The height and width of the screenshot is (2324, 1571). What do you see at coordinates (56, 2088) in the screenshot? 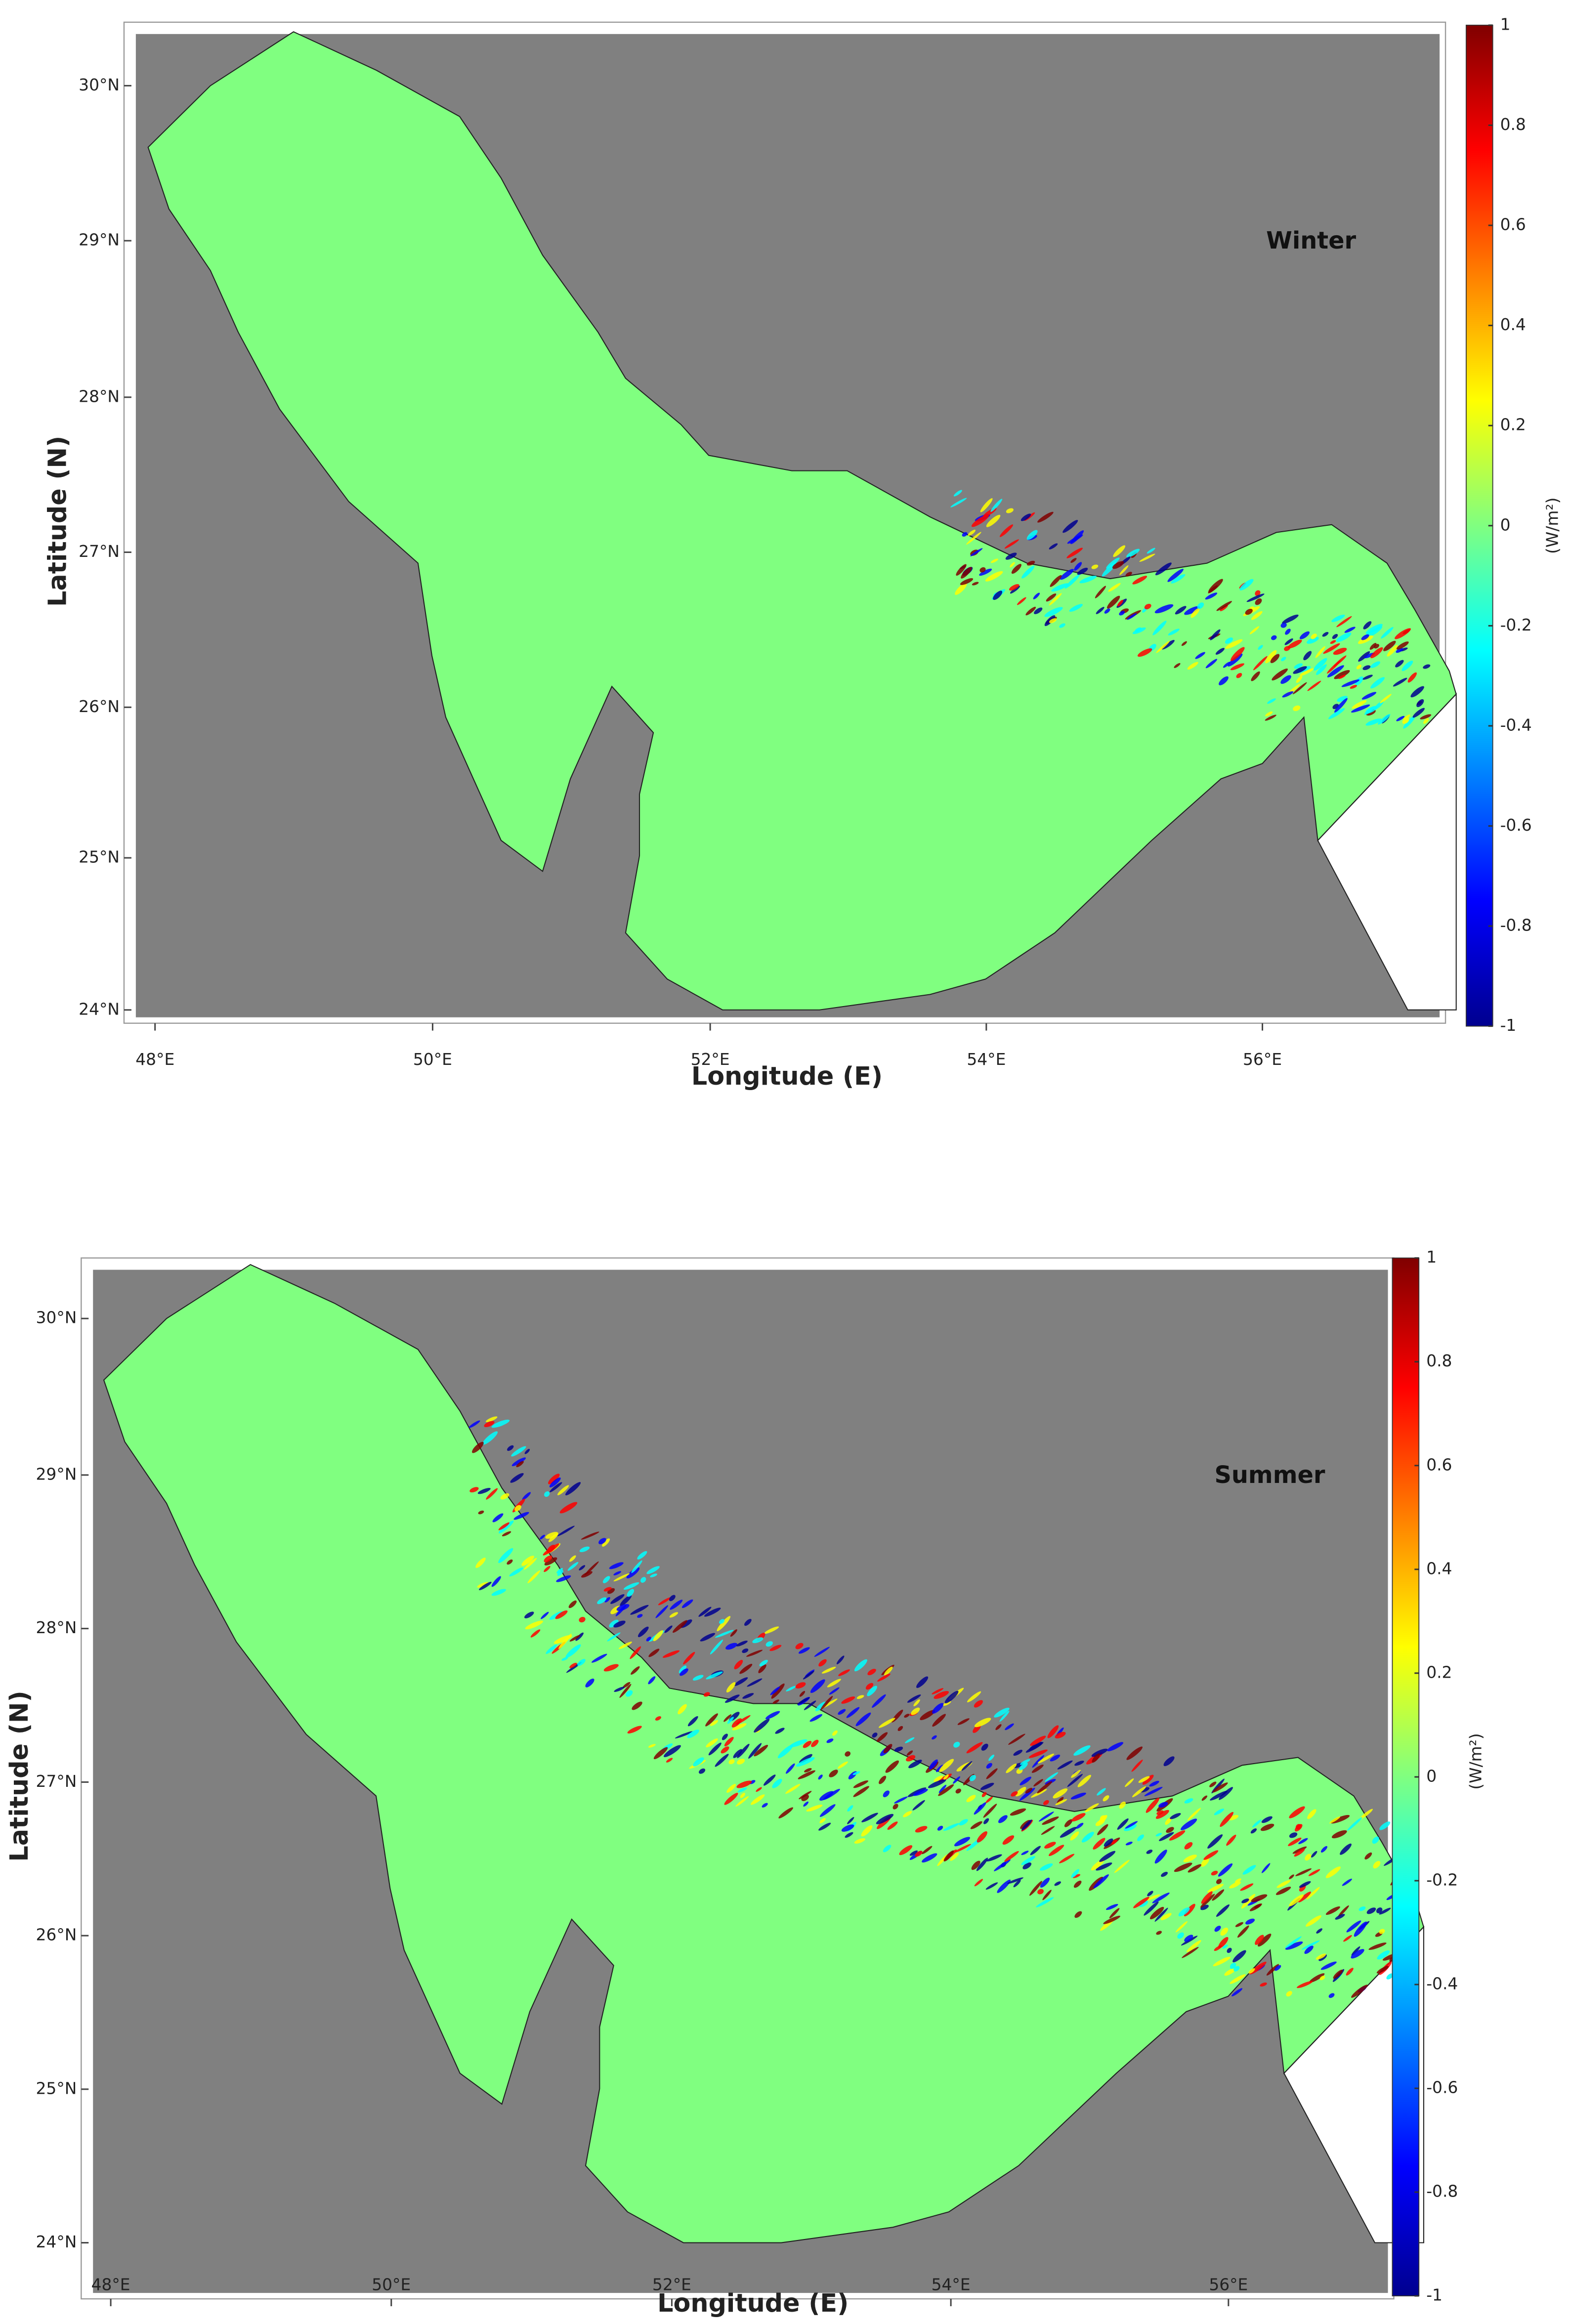
I see `lat-tick-label: 25°N` at bounding box center [56, 2088].